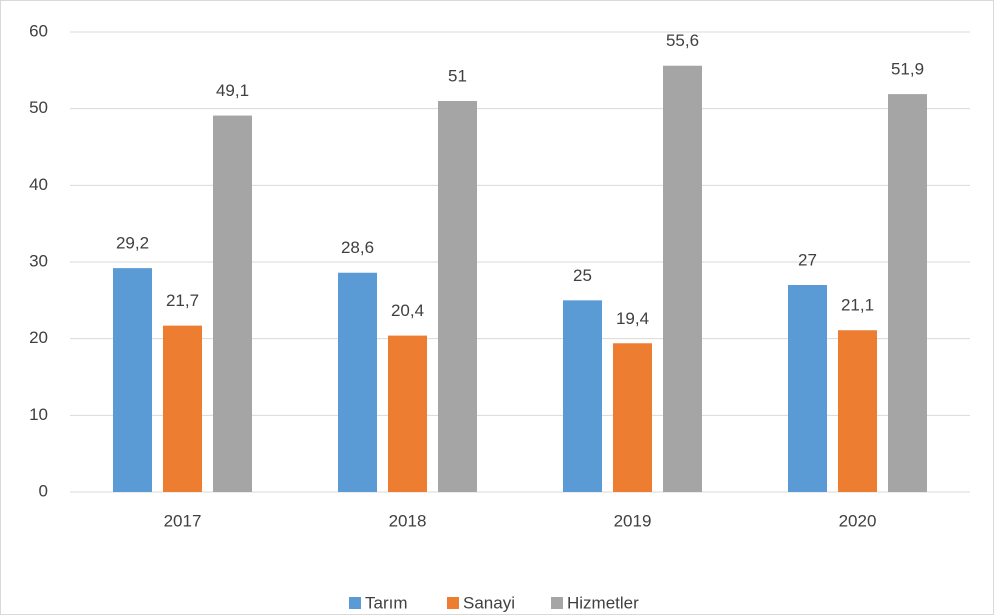  Describe the element at coordinates (858, 520) in the screenshot. I see `x-tick-label: 2020` at that location.